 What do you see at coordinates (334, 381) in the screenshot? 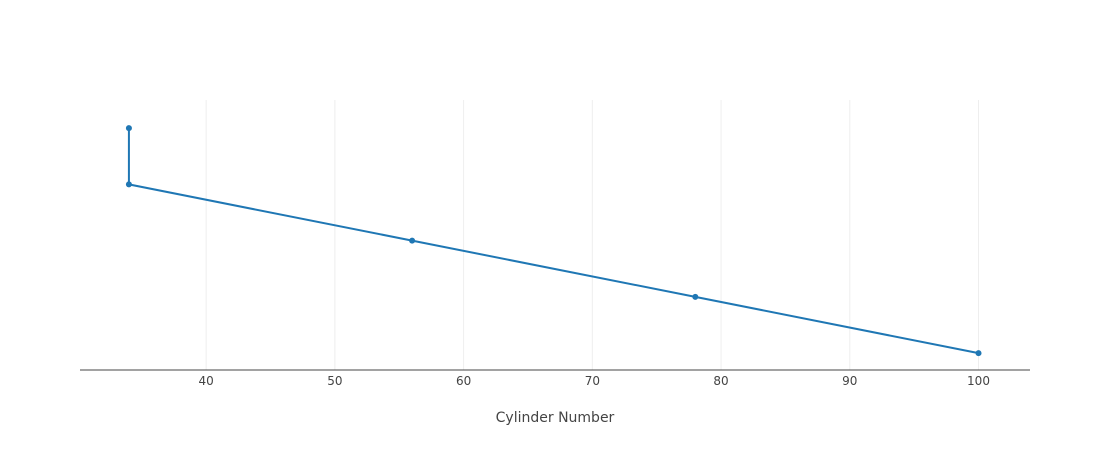
I see `x-tick-label-50: 50` at bounding box center [334, 381].